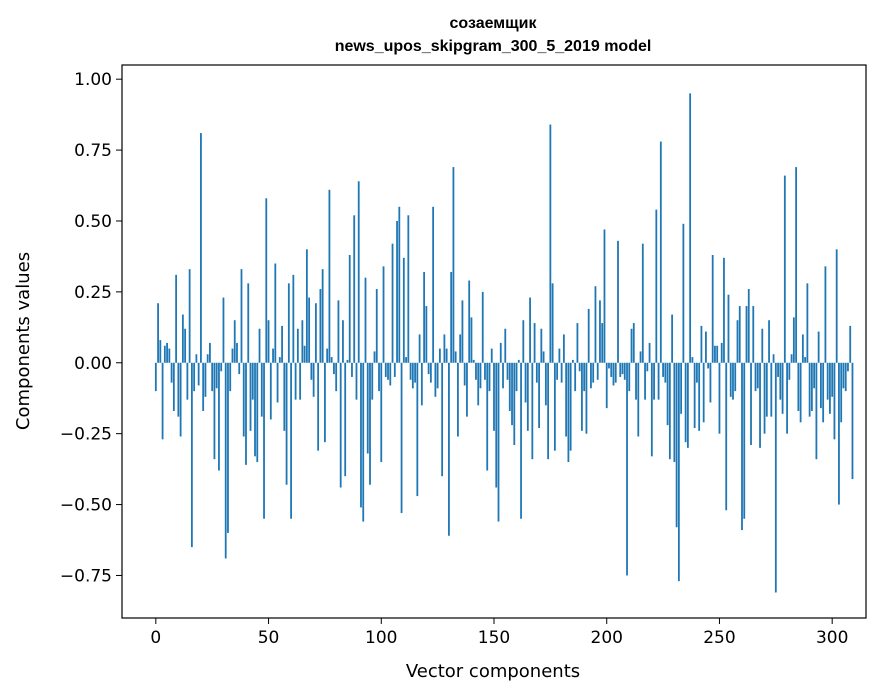 This screenshot has height=696, width=880. Describe the element at coordinates (832, 638) in the screenshot. I see `x-tick-label: 300` at that location.